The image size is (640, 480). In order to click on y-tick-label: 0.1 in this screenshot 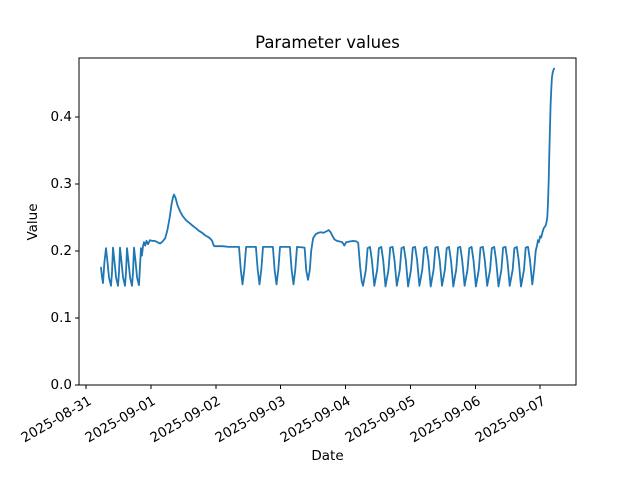, I will do `click(61, 317)`.